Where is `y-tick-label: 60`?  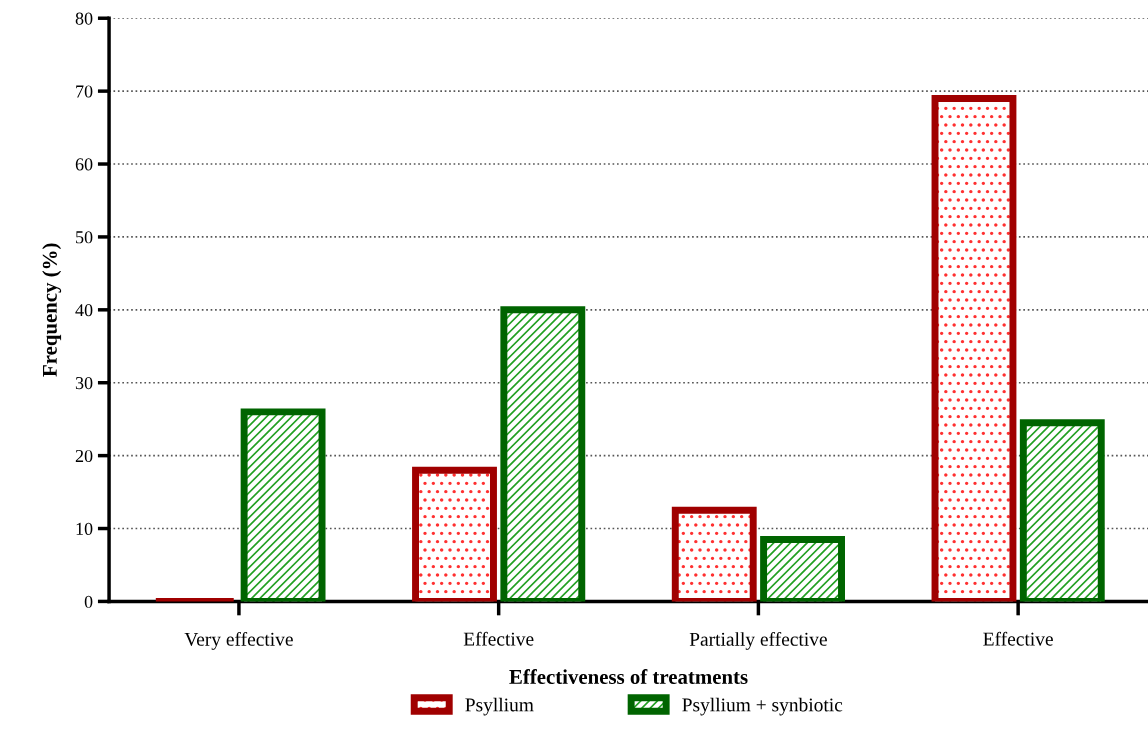 y-tick-label: 60 is located at coordinates (84, 164).